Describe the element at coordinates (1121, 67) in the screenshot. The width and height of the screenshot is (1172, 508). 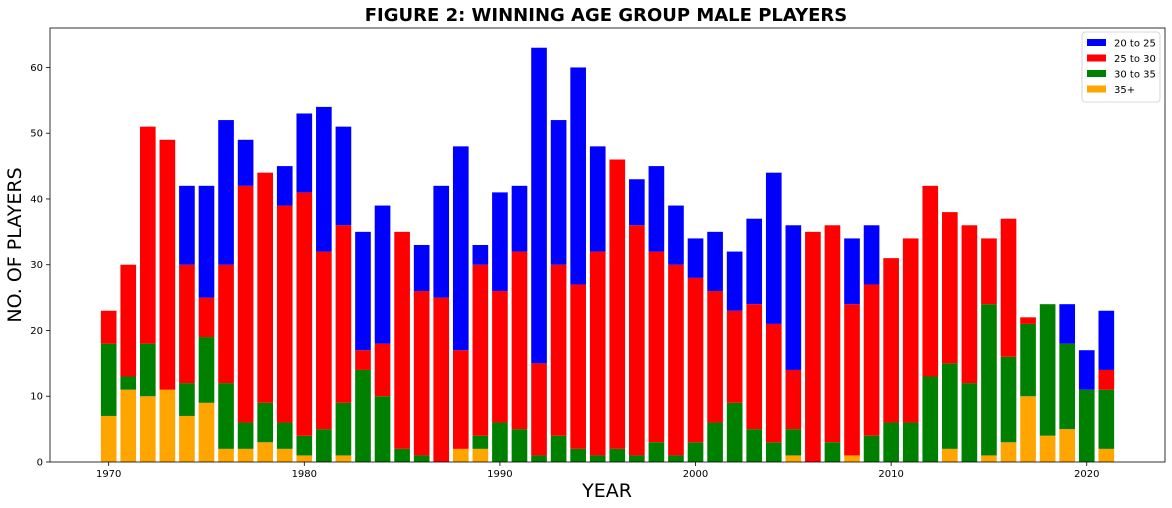
I see `legend-box` at that location.